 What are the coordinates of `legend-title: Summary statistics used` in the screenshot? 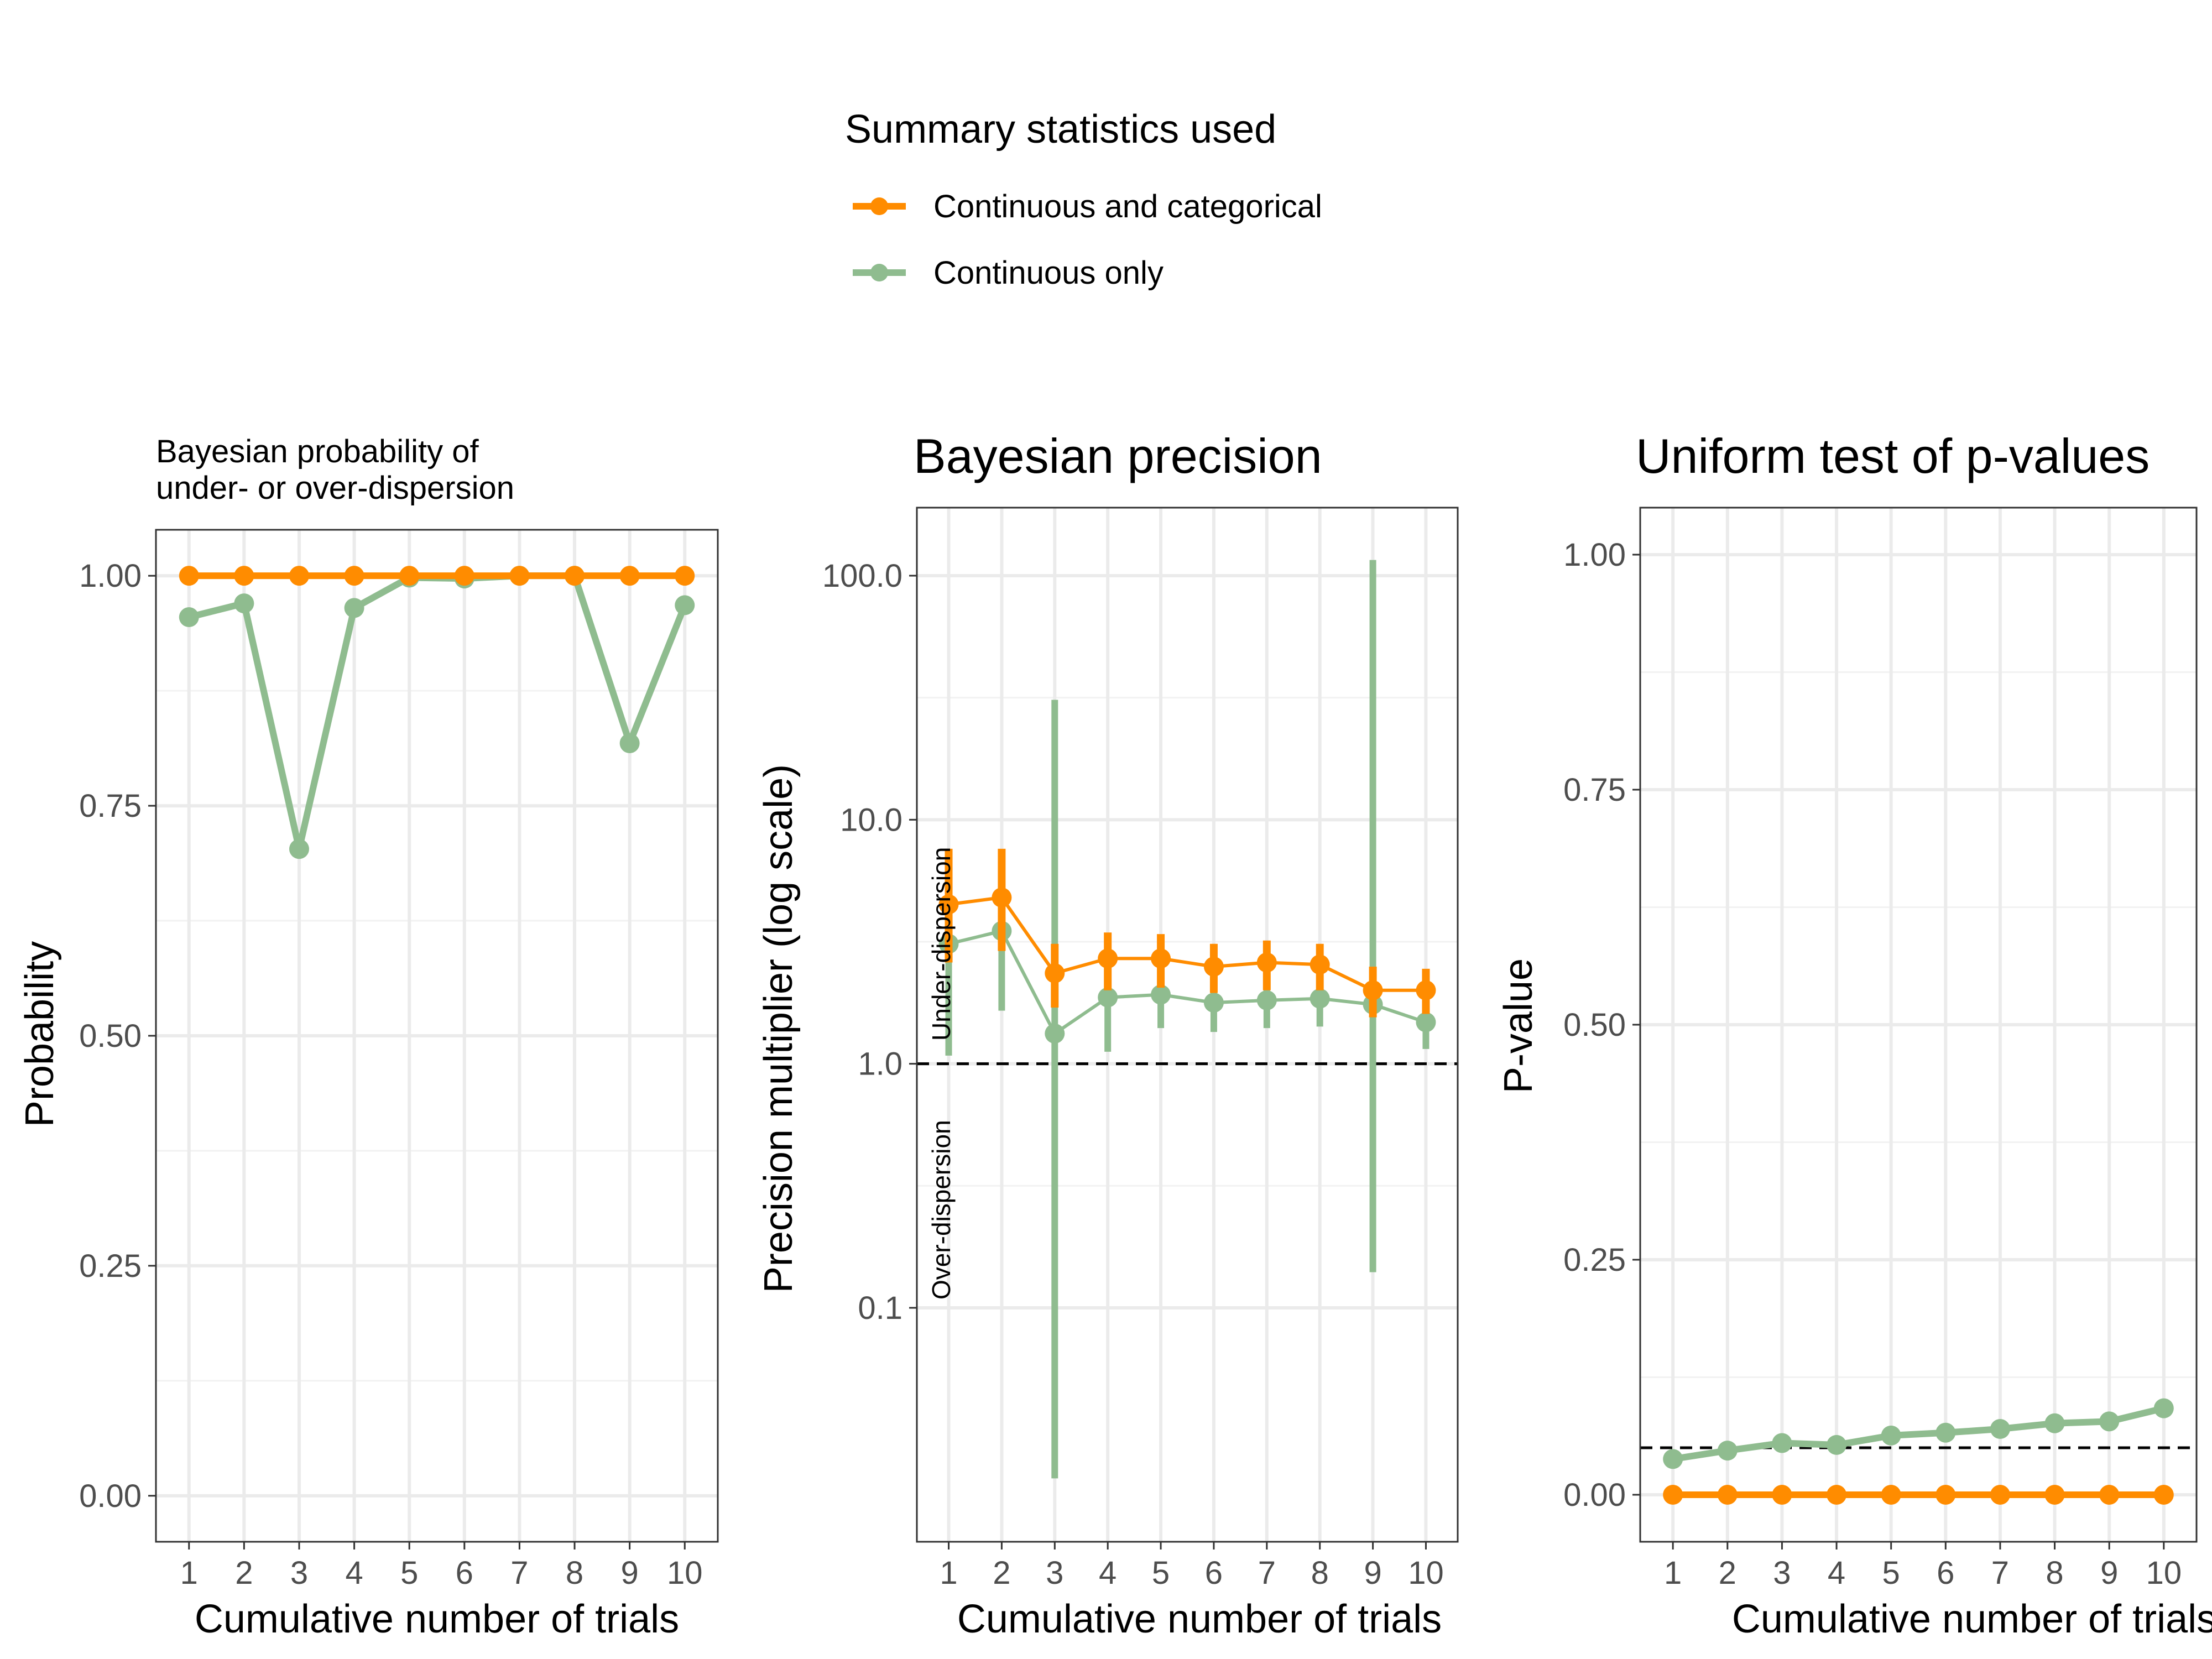 It's located at (1061, 130).